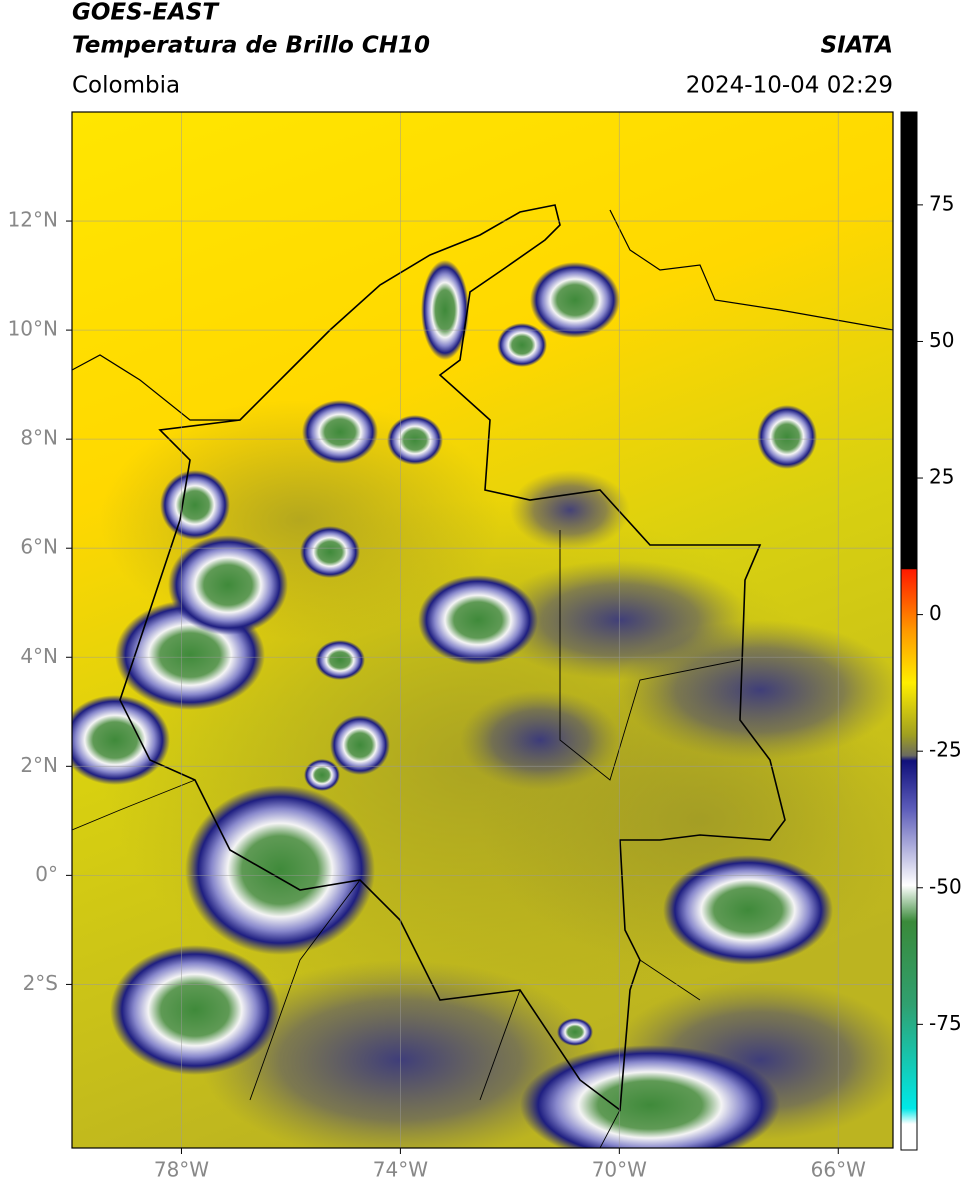 The height and width of the screenshot is (1190, 966). Describe the element at coordinates (838, 1170) in the screenshot. I see `x-tick-label: 66°W` at that location.